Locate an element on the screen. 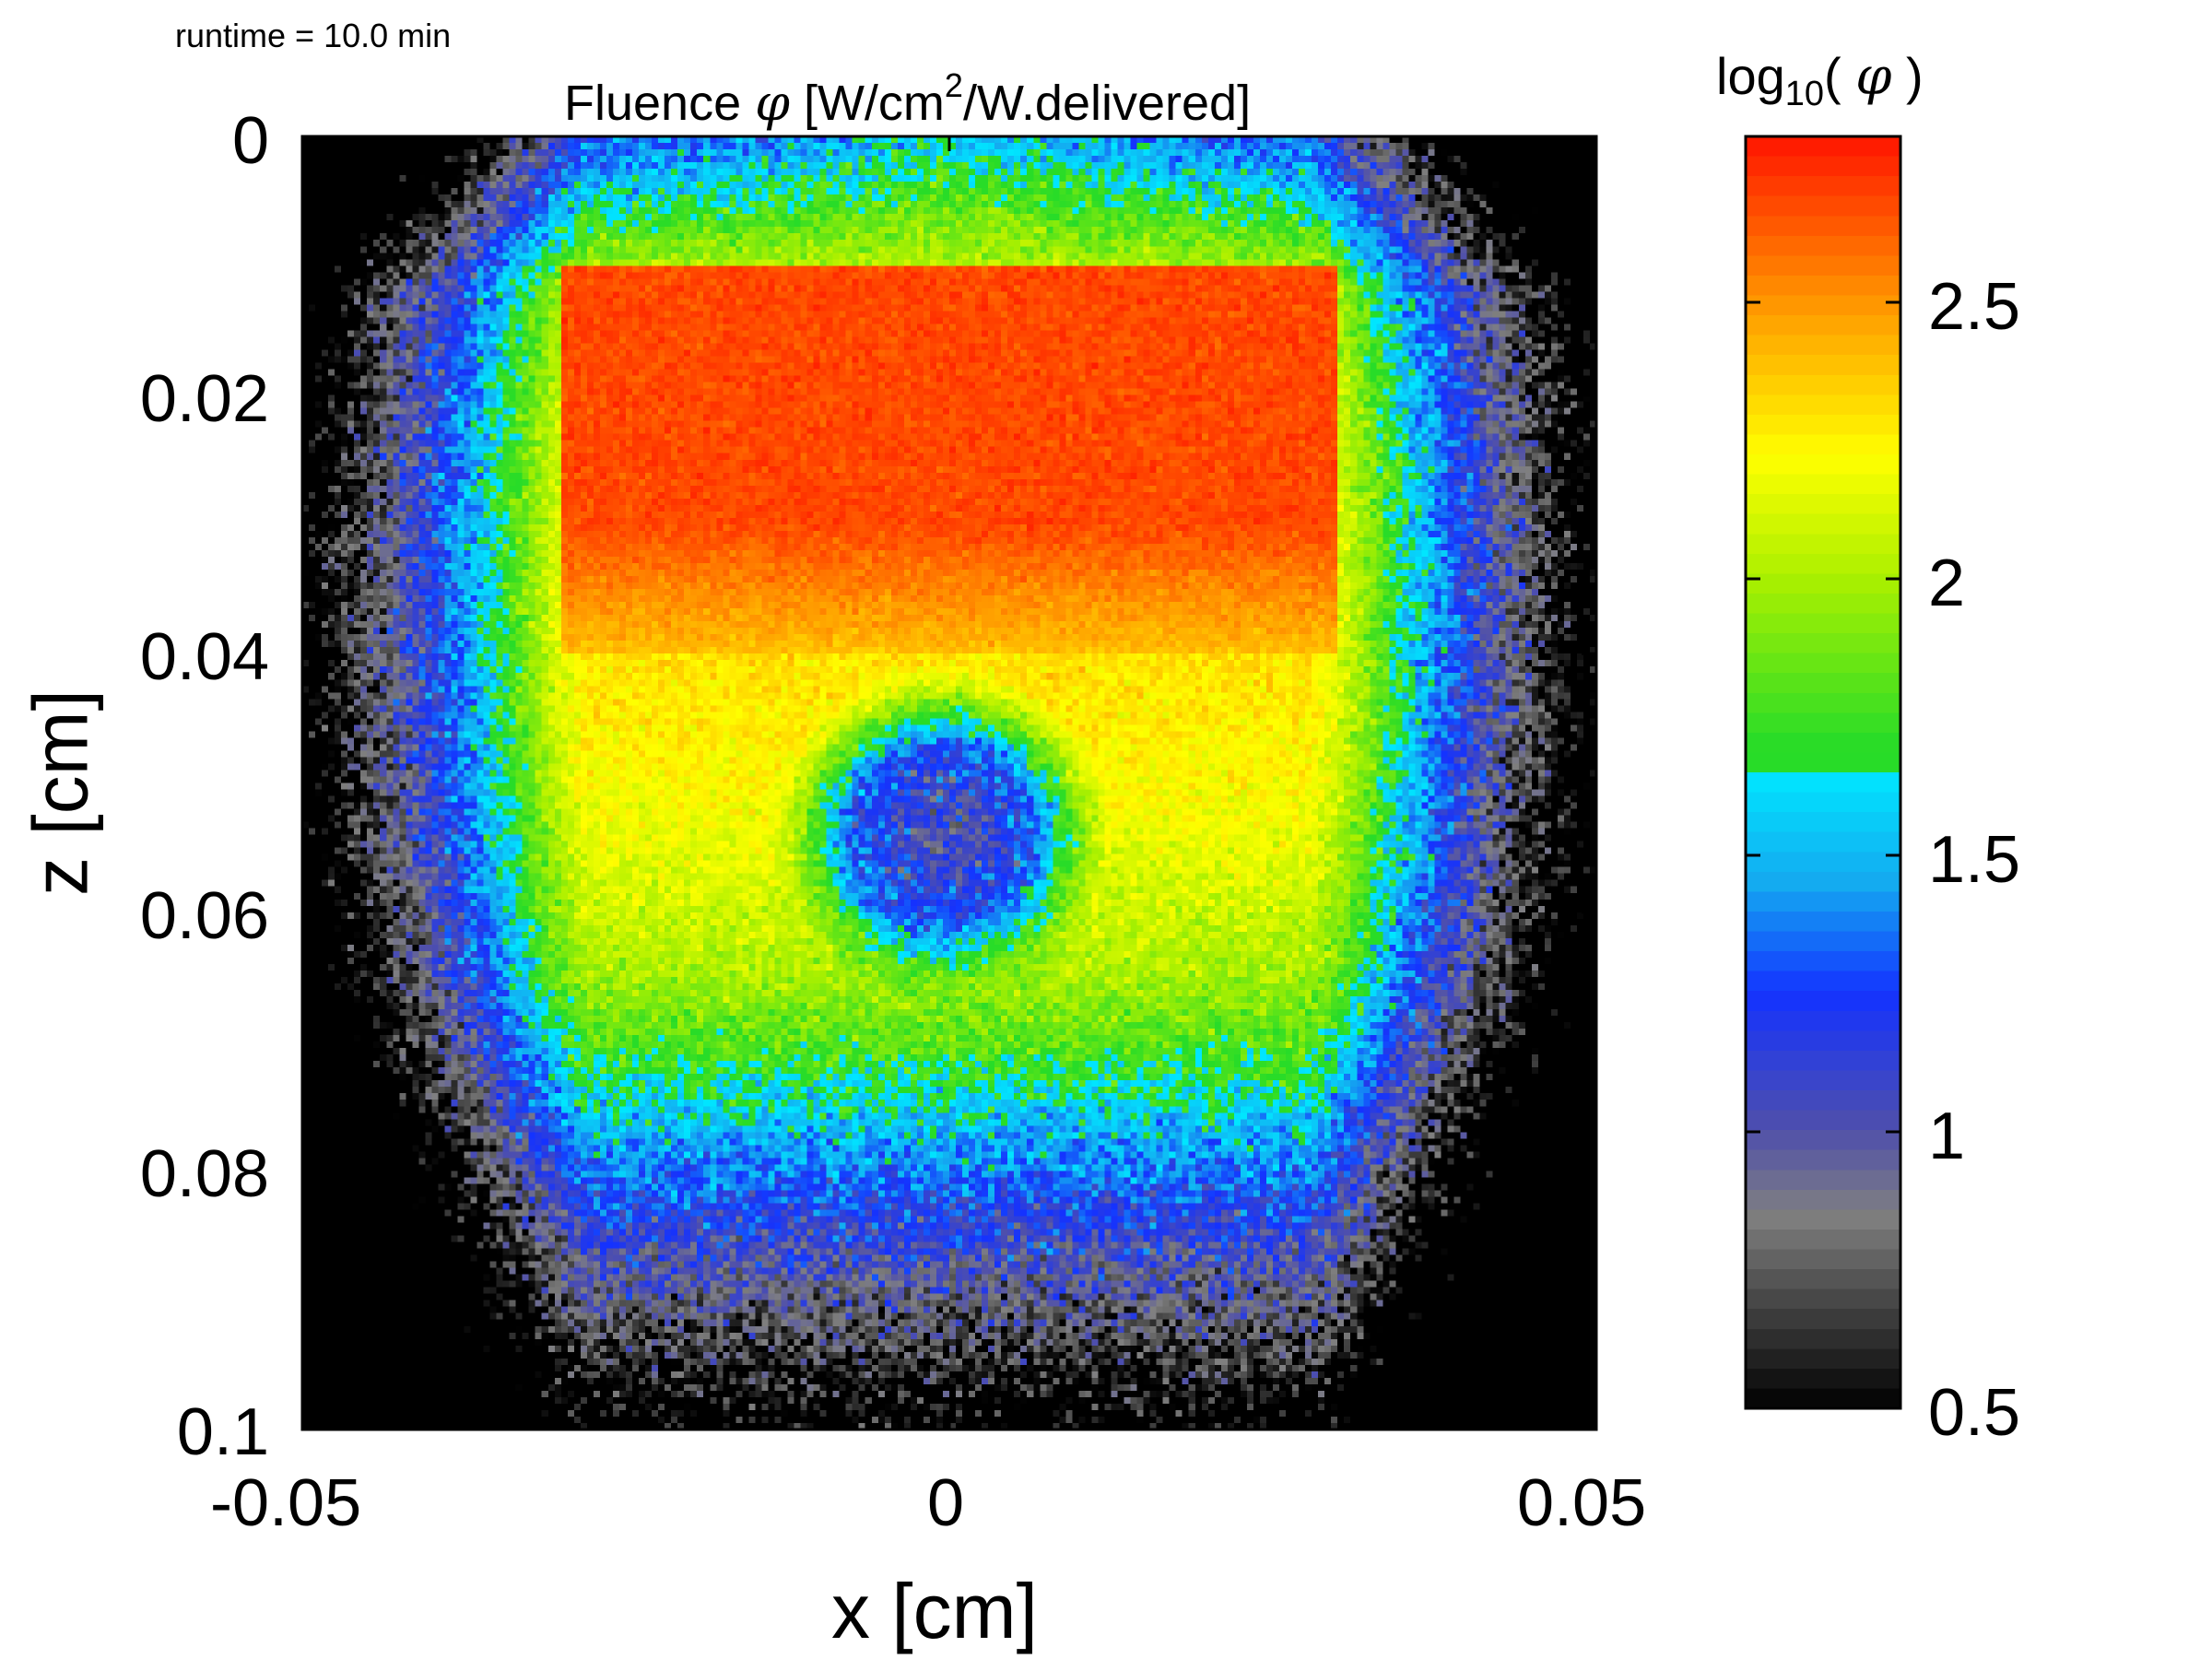 This screenshot has height=1659, width=2212. colorbar-tick-label: 2.5 is located at coordinates (1974, 307).